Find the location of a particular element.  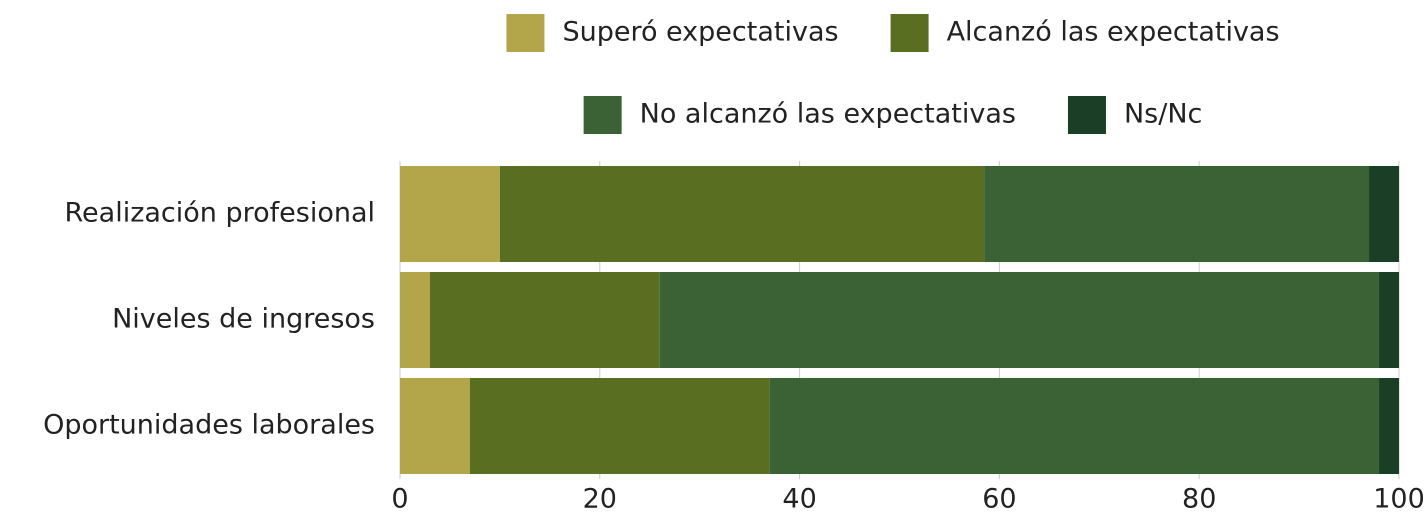

y-tick-label: Niveles de ingresos is located at coordinates (243, 319).